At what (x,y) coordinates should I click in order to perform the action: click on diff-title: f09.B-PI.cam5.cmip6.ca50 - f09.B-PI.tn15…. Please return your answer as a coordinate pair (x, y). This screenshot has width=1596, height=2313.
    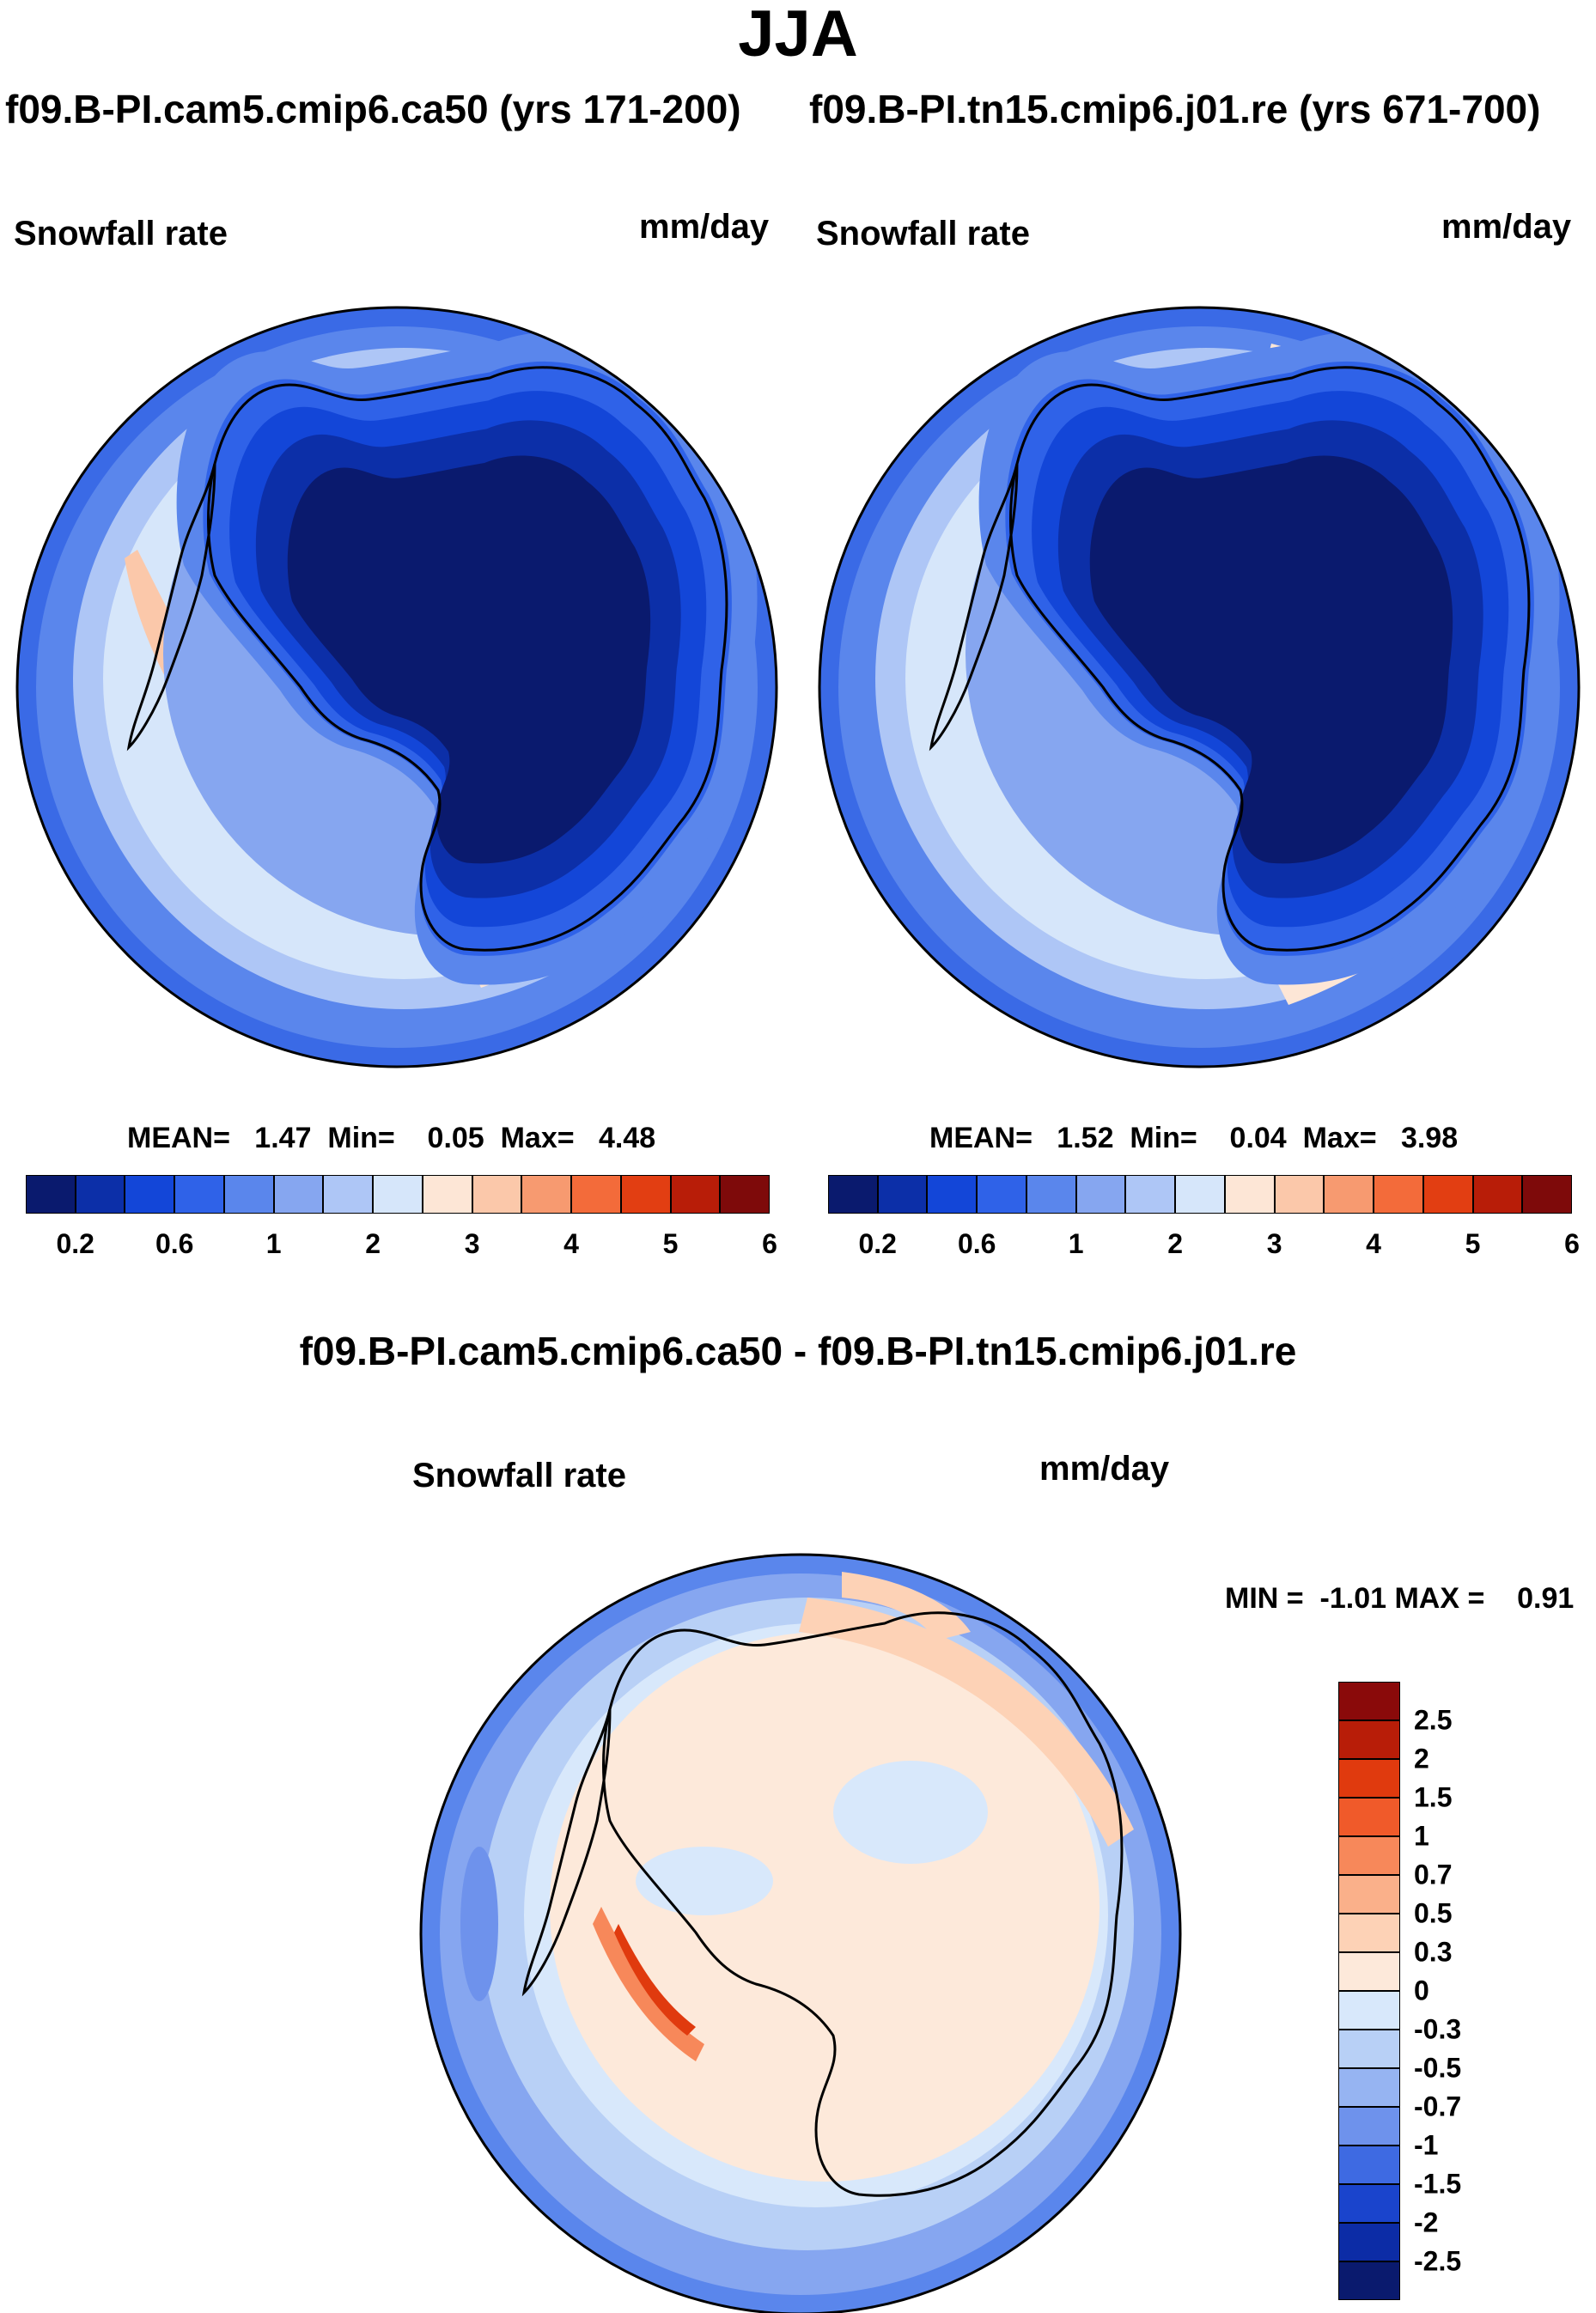
    Looking at the image, I should click on (798, 1351).